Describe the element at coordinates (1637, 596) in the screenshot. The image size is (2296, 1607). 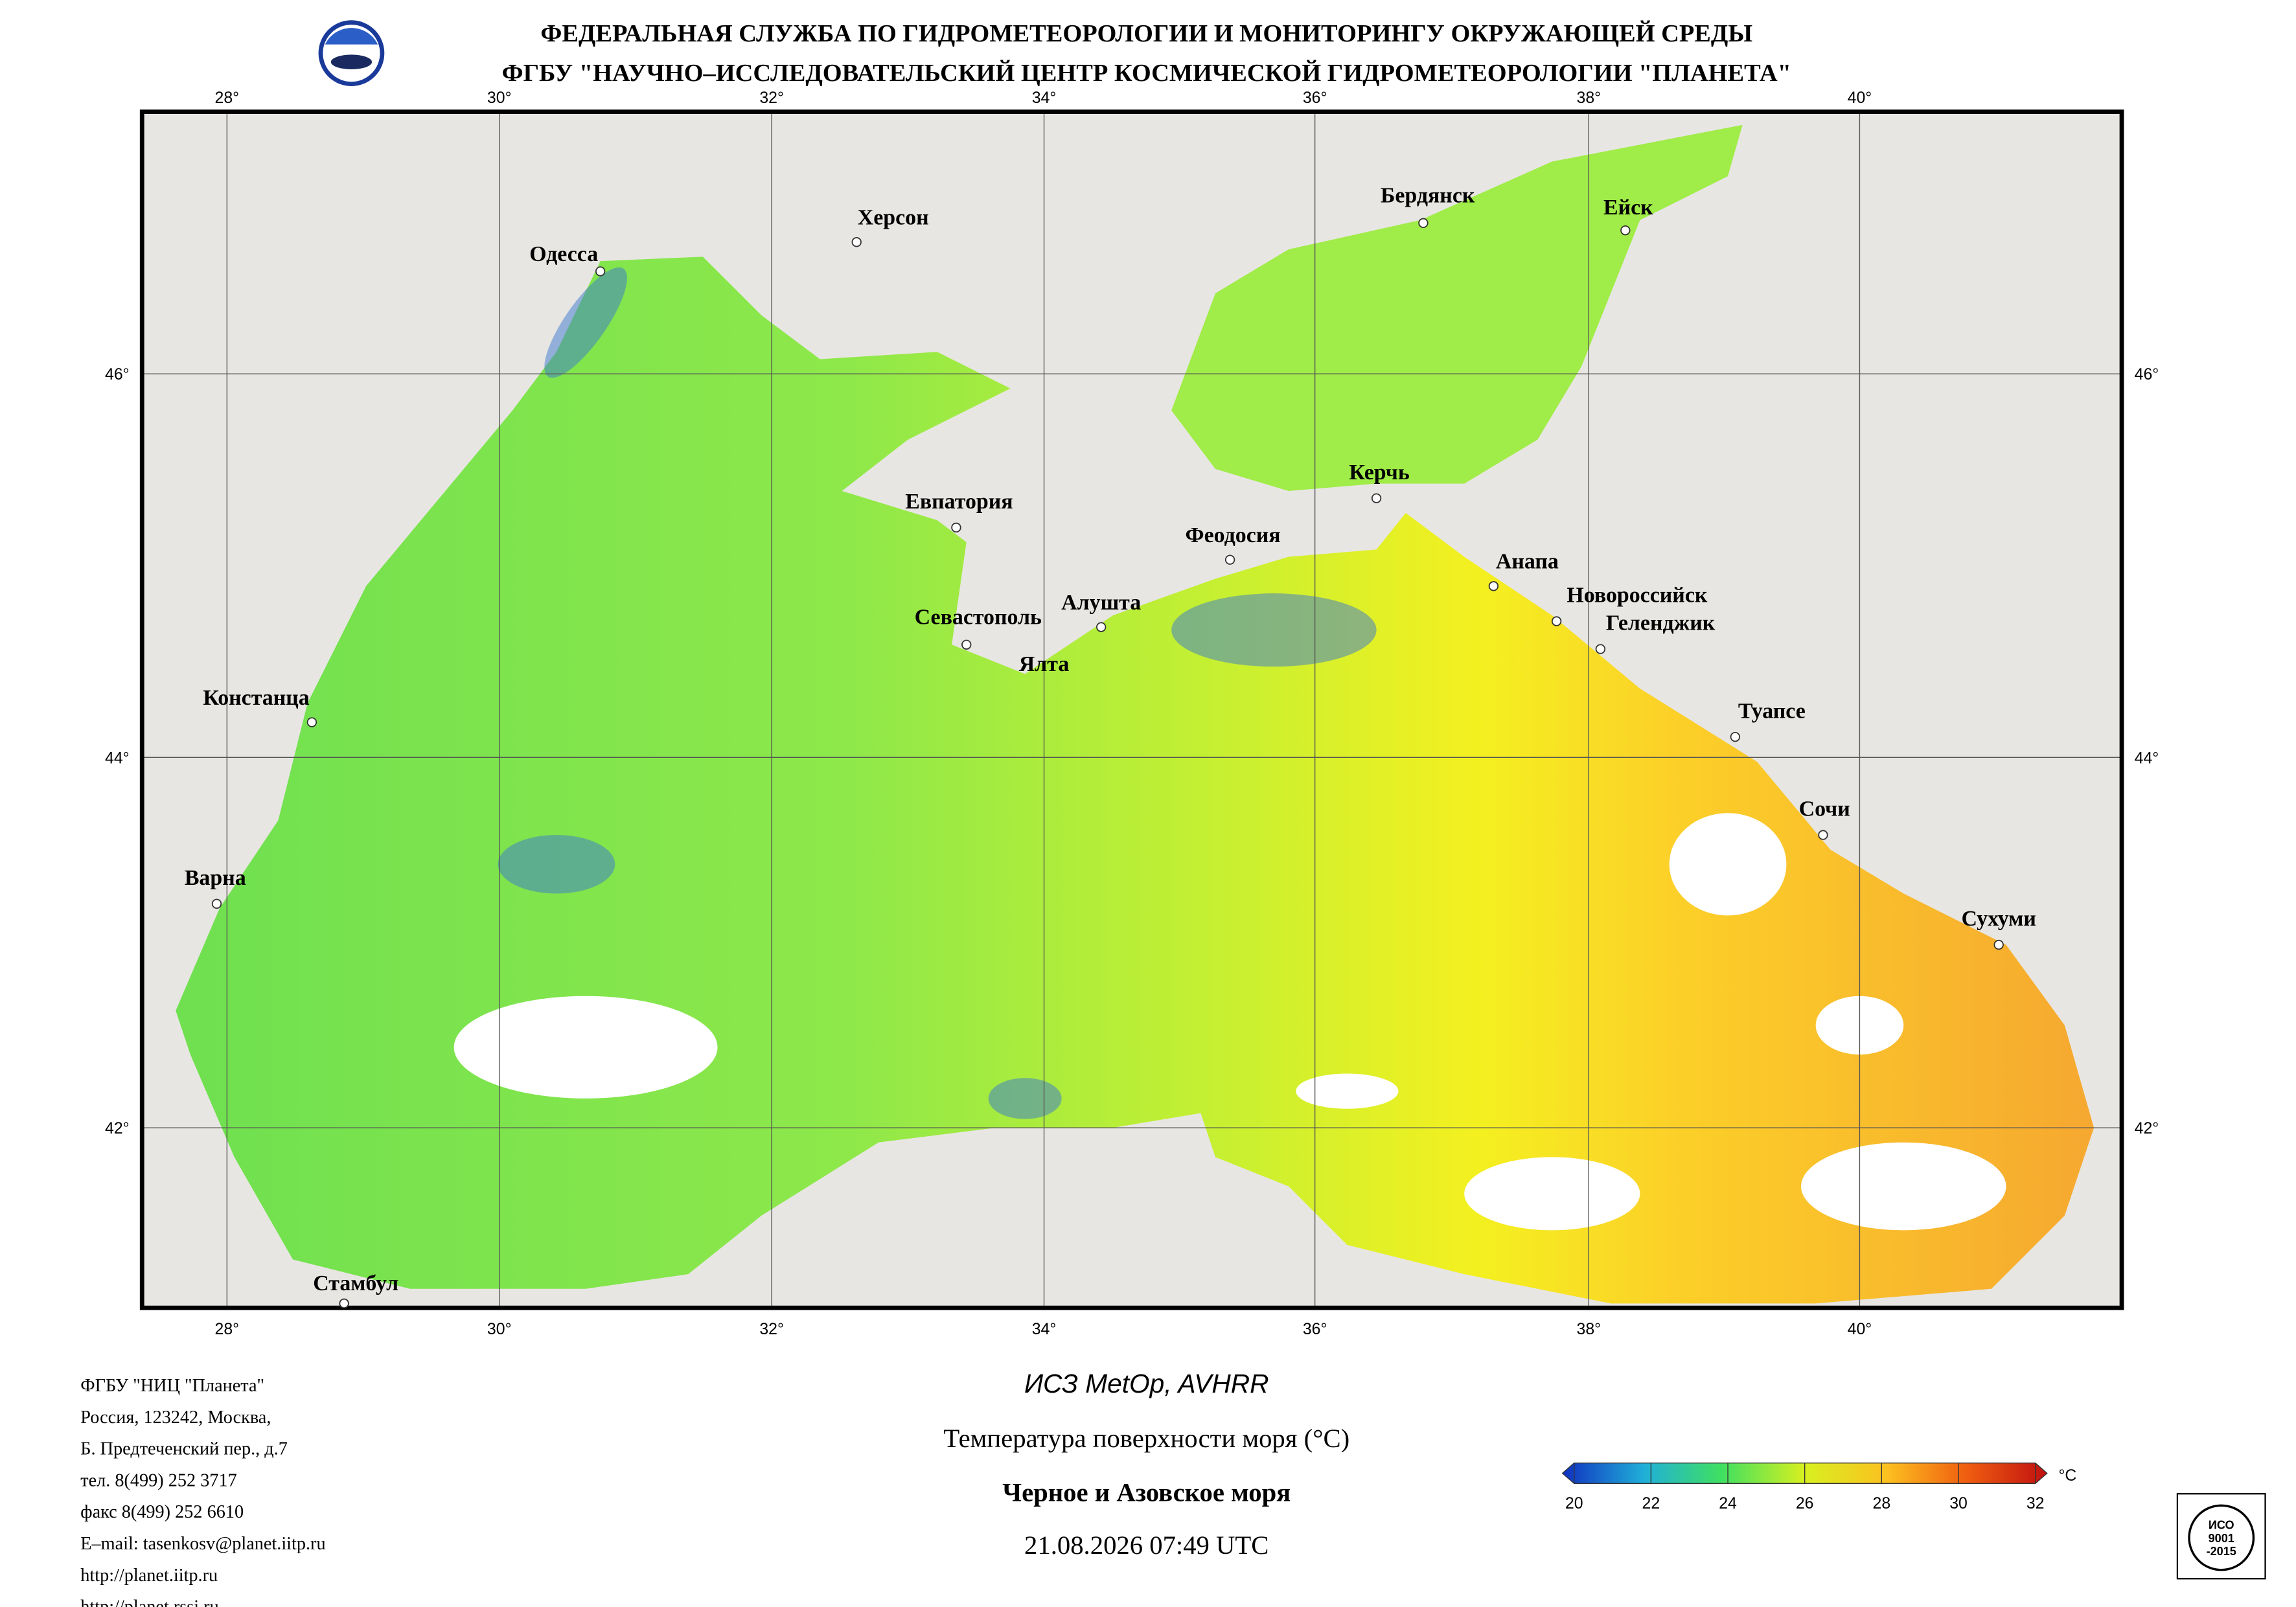
I see `city-label: Новороссийск` at that location.